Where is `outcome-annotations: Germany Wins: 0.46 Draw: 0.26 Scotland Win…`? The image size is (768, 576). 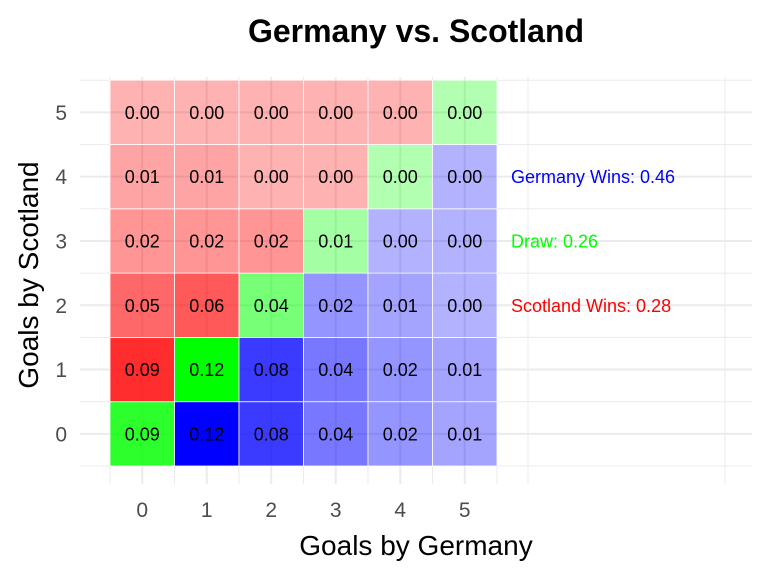 outcome-annotations: Germany Wins: 0.46 Draw: 0.26 Scotland Win… is located at coordinates (593, 241).